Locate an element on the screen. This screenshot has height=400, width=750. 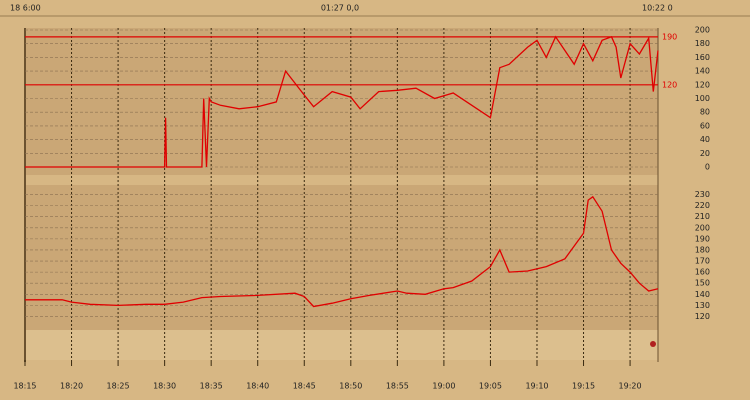
x-tick-label: 18:45 is located at coordinates (304, 386).